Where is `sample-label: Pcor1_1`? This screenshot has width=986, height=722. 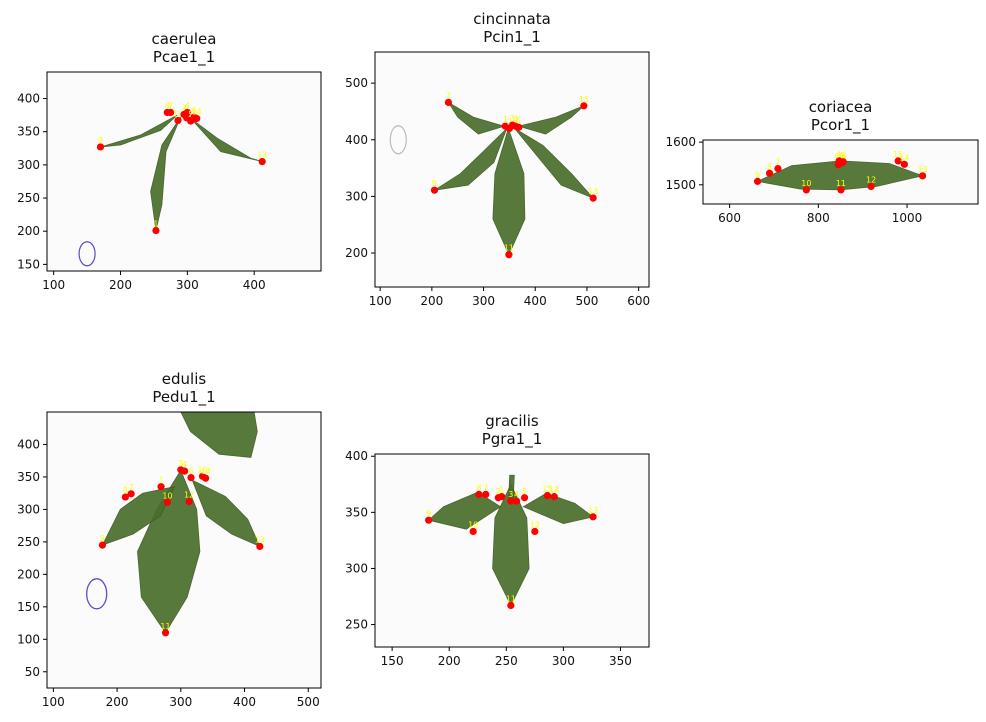
sample-label: Pcor1_1 is located at coordinates (840, 125).